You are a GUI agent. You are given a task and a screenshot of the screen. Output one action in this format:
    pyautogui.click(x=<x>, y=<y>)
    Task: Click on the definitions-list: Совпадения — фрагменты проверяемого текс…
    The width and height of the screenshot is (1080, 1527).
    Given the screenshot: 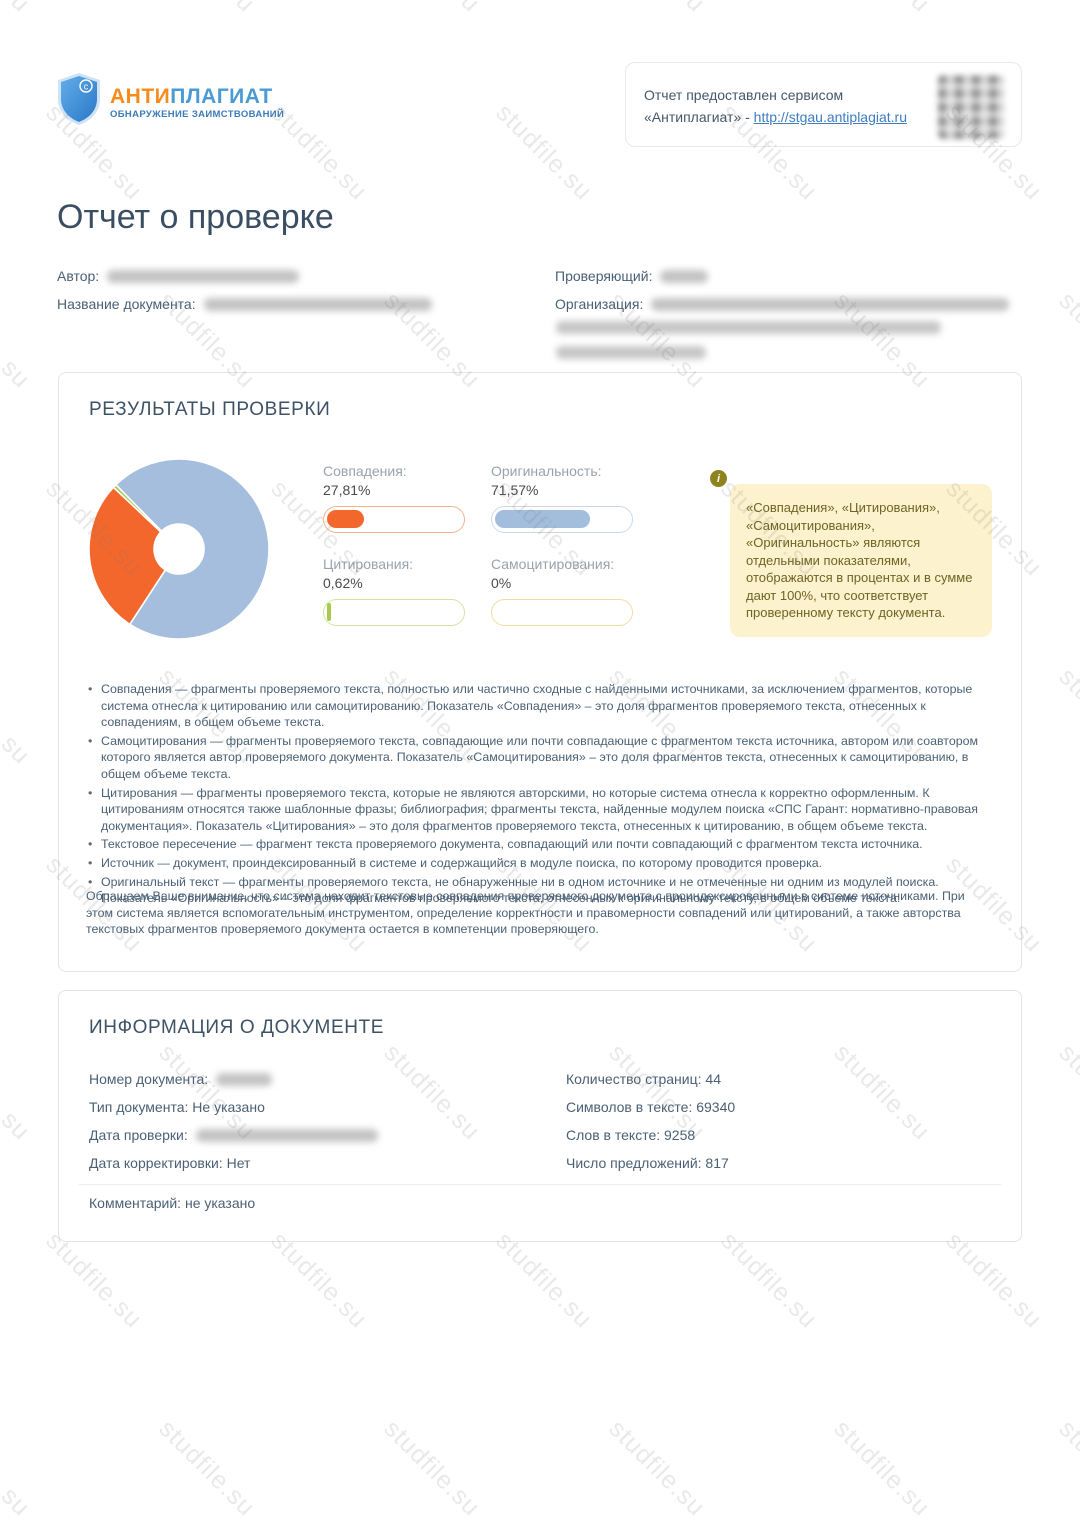 What is the action you would take?
    pyautogui.click(x=538, y=795)
    